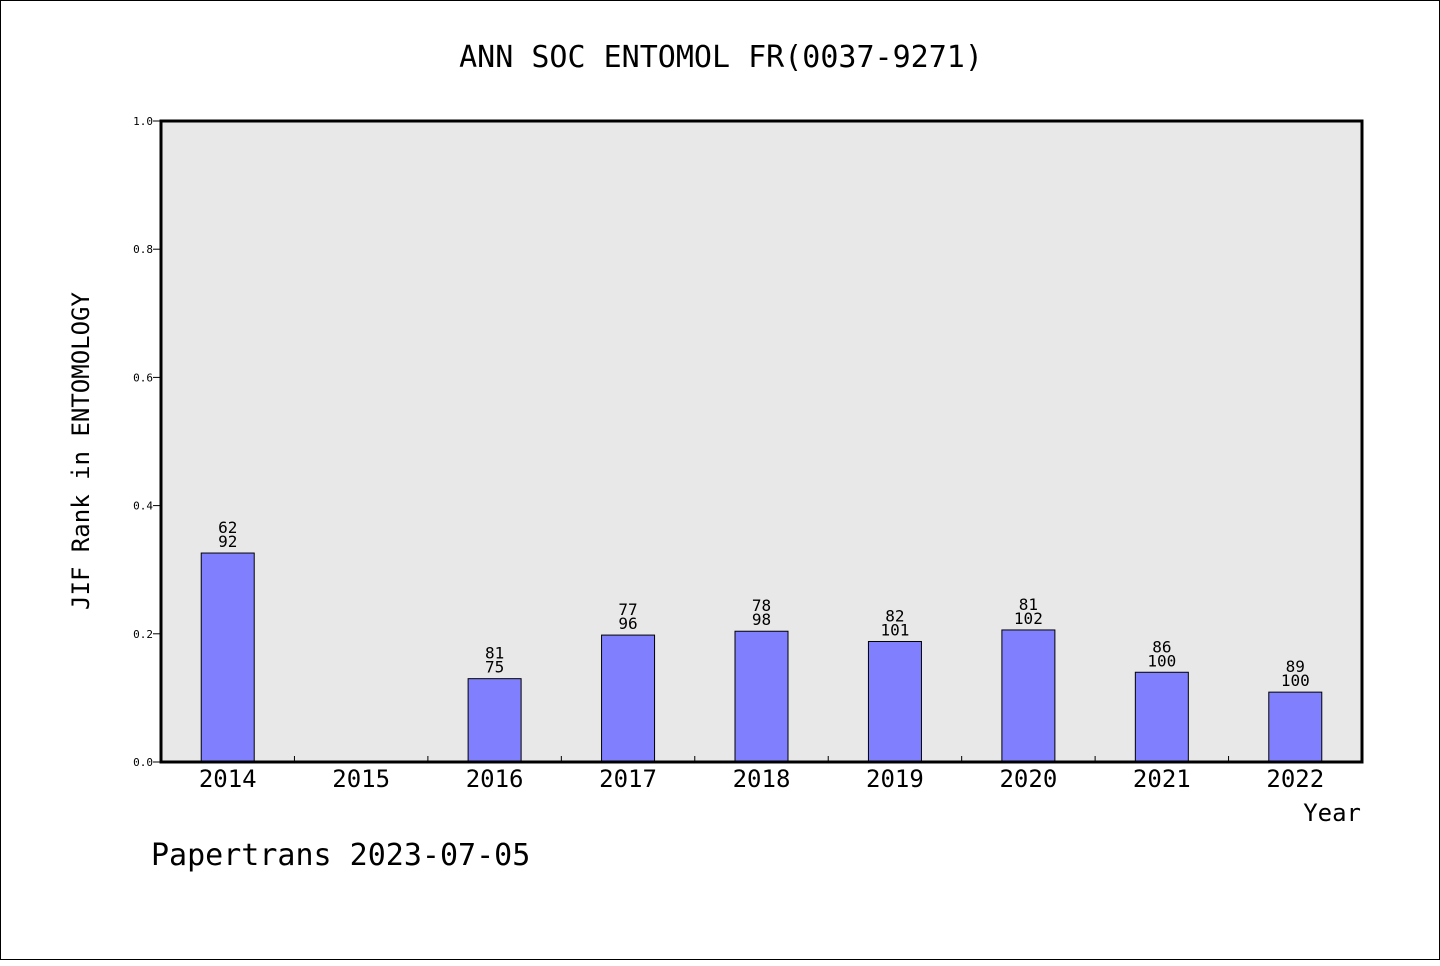 Image resolution: width=1440 pixels, height=966 pixels. Describe the element at coordinates (494, 667) in the screenshot. I see `bar-total-label: 75` at that location.